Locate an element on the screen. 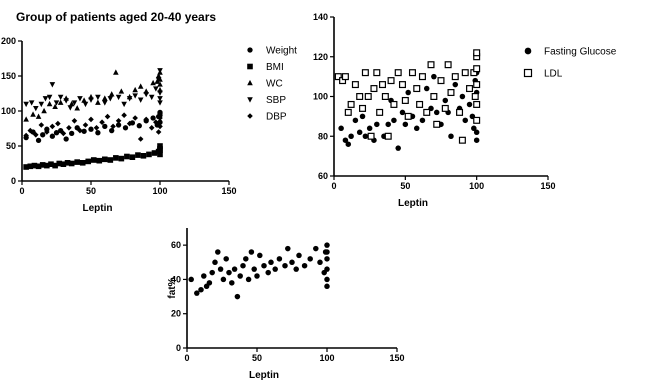 The width and height of the screenshot is (648, 385). legend-label: BMI is located at coordinates (275, 67).